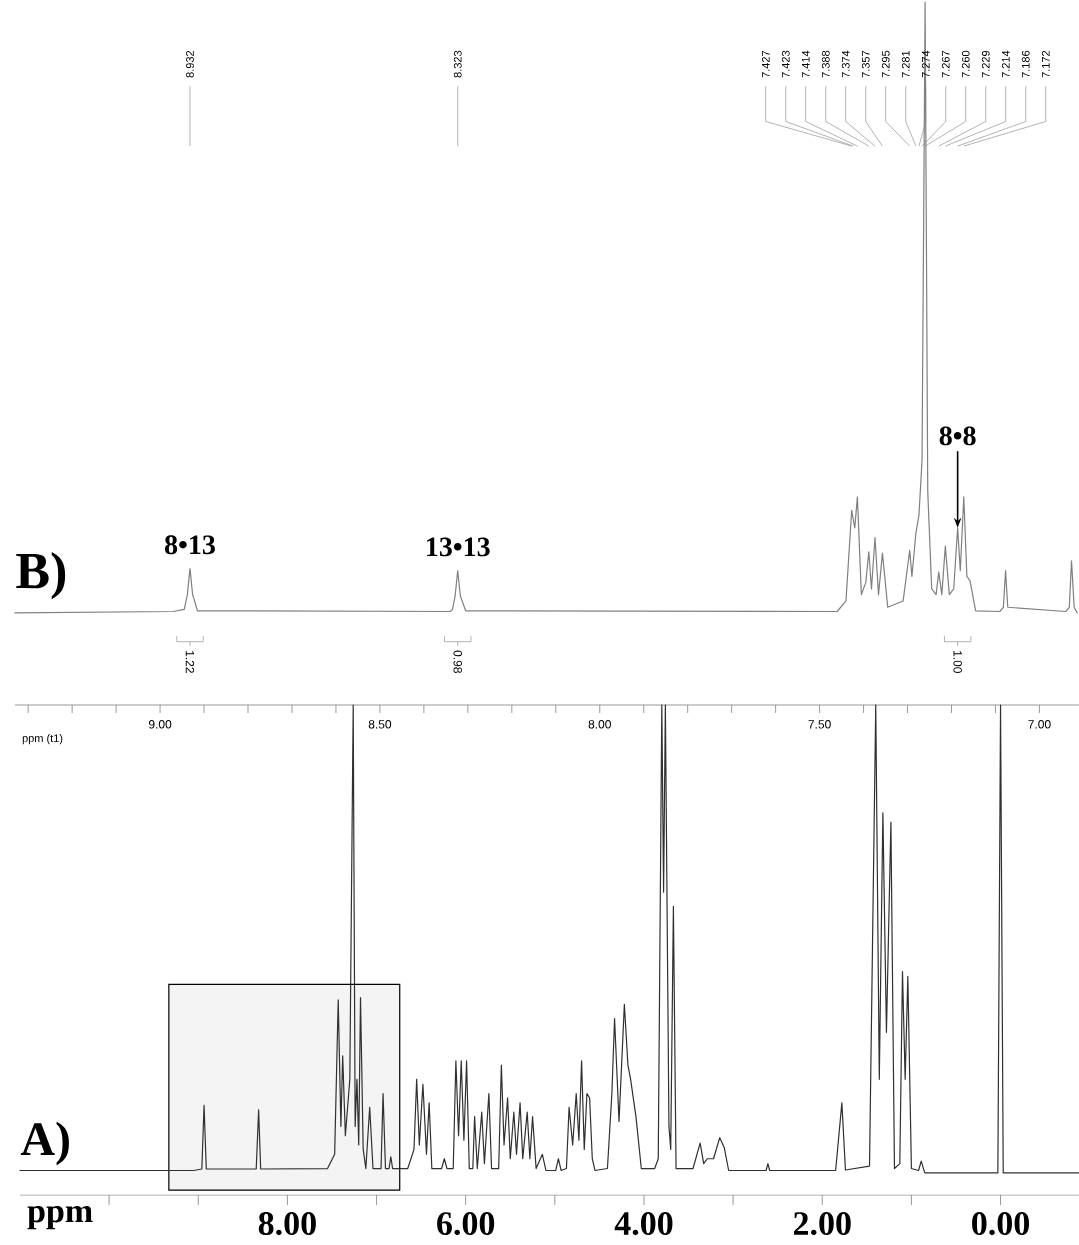 This screenshot has width=1079, height=1245. Describe the element at coordinates (965, 64) in the screenshot. I see `annotation: 7.260` at that location.